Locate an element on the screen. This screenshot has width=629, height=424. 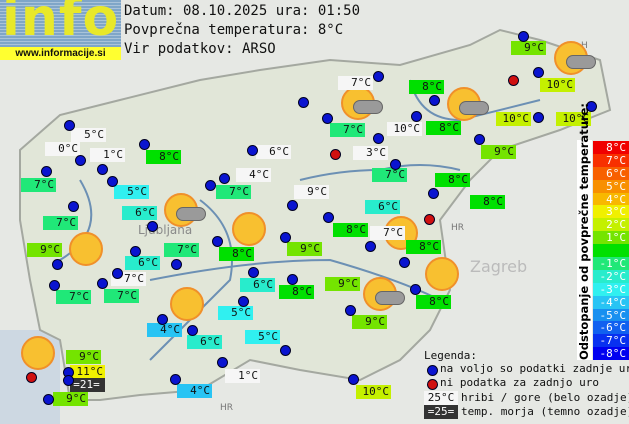
scale-row: -5°C is located at coordinates (611, 315).